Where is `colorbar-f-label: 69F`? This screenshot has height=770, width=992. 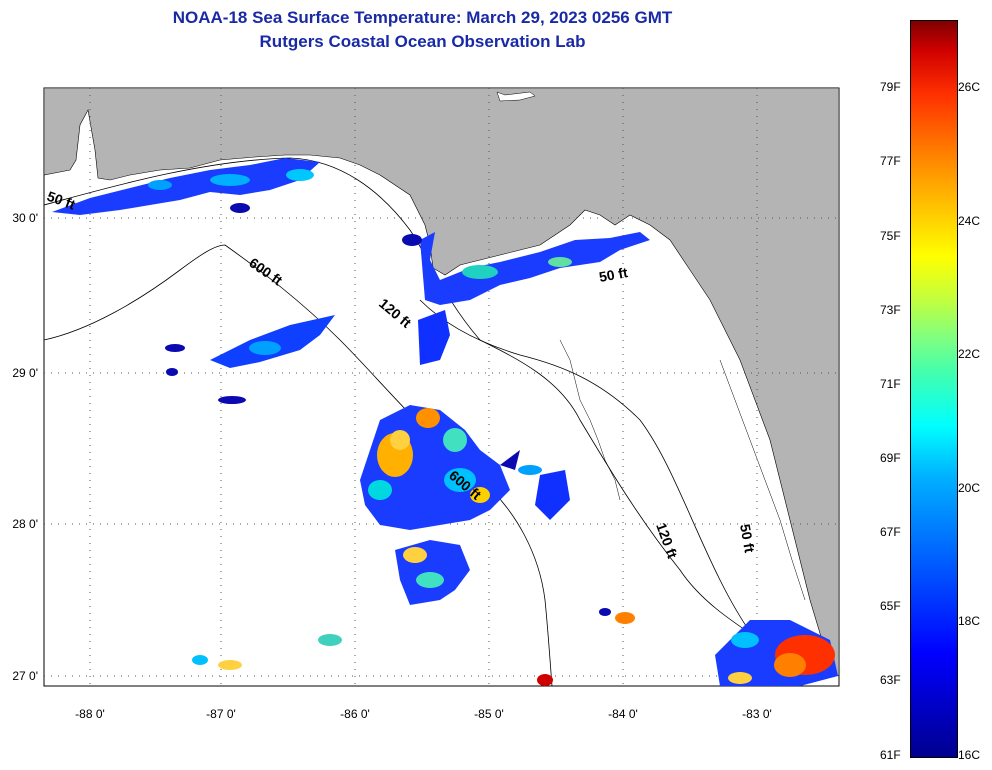 colorbar-f-label: 69F is located at coordinates (890, 458).